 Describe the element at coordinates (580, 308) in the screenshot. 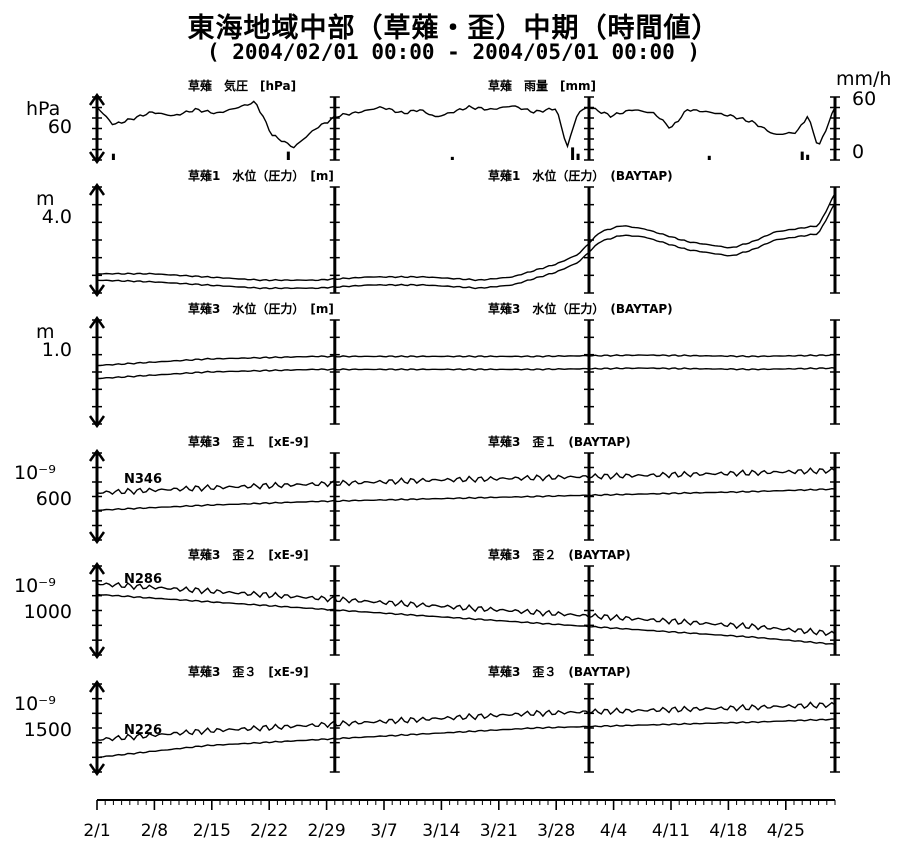

I see `panel-right-title: 草薙3 水位（圧力） (BAYTAP)` at that location.